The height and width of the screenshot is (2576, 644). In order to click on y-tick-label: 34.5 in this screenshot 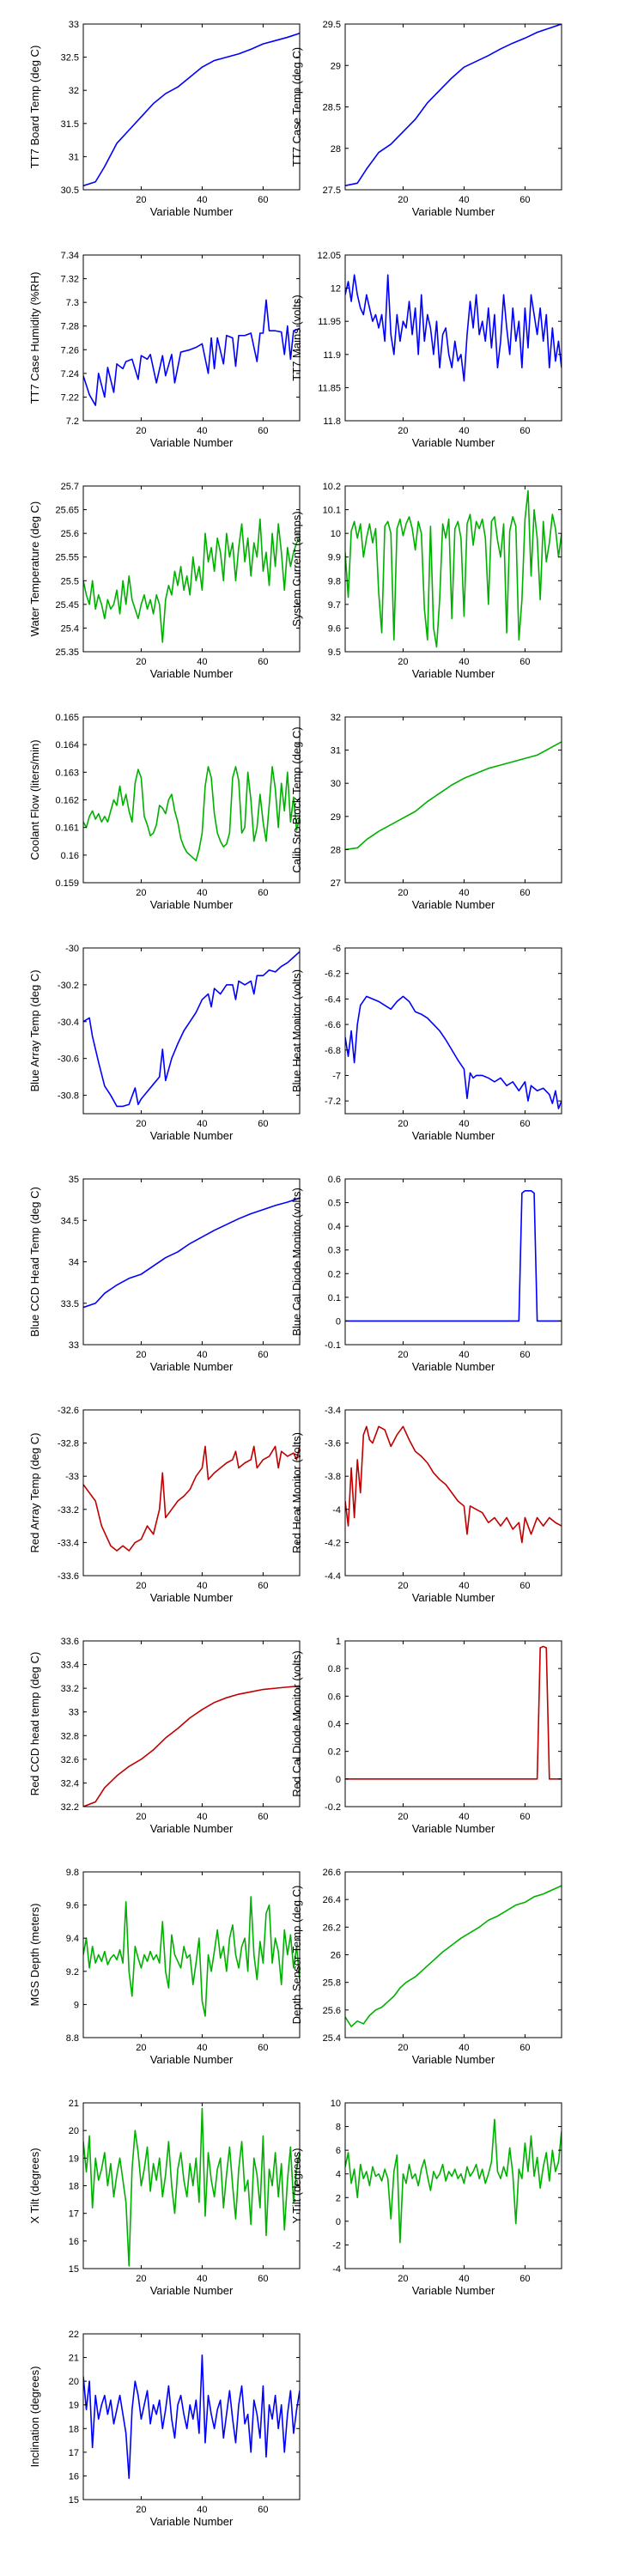, I will do `click(70, 1221)`.